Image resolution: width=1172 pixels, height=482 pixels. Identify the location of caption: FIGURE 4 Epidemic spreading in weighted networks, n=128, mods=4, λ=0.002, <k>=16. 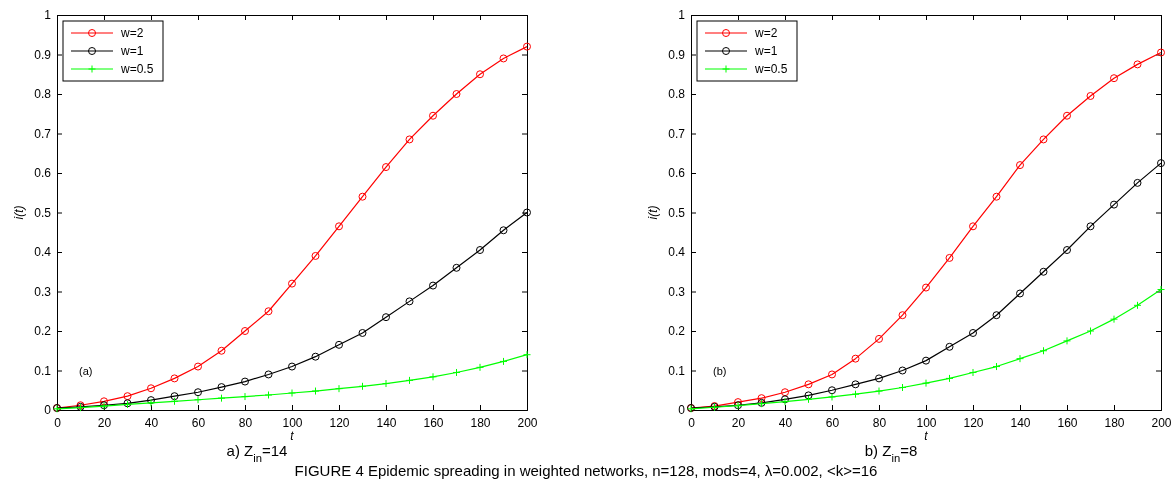
(586, 470).